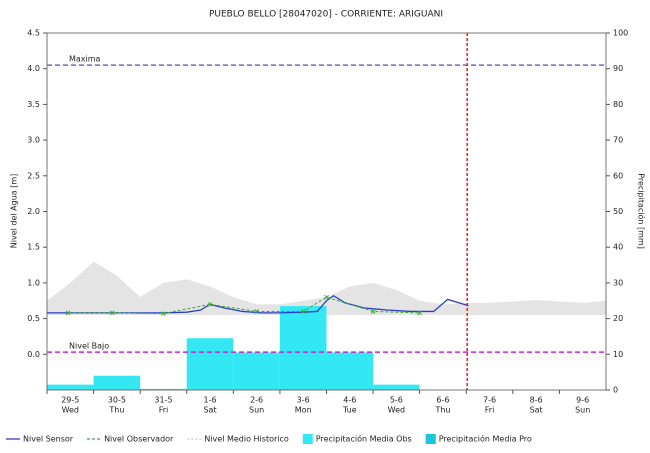  What do you see at coordinates (33, 104) in the screenshot?
I see `y-tick-label: 3.5` at bounding box center [33, 104].